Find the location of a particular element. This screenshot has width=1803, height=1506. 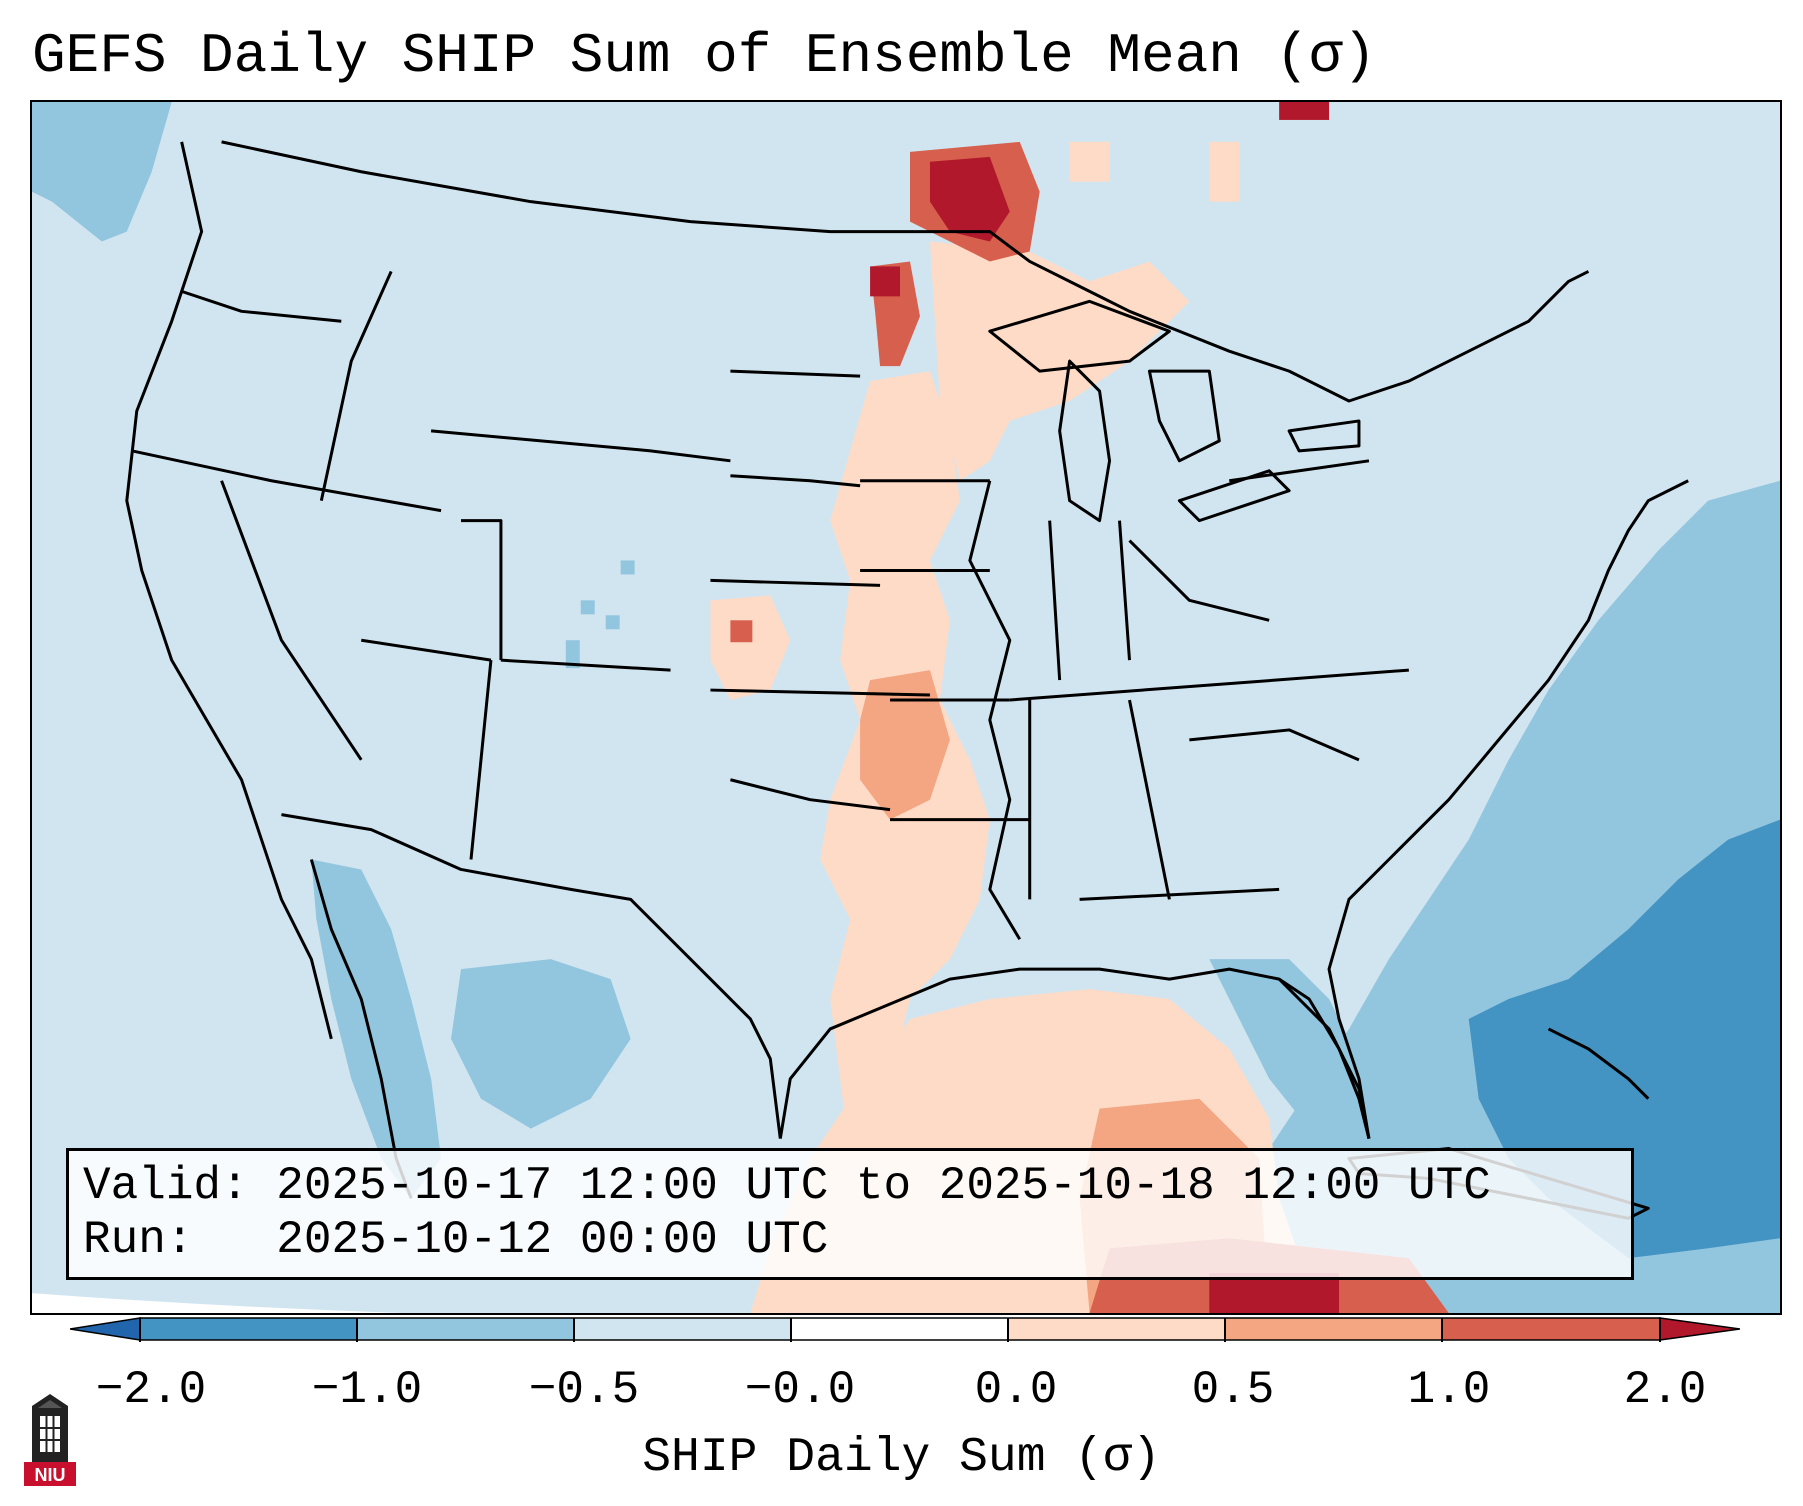

state-il-in is located at coordinates (1055, 600).